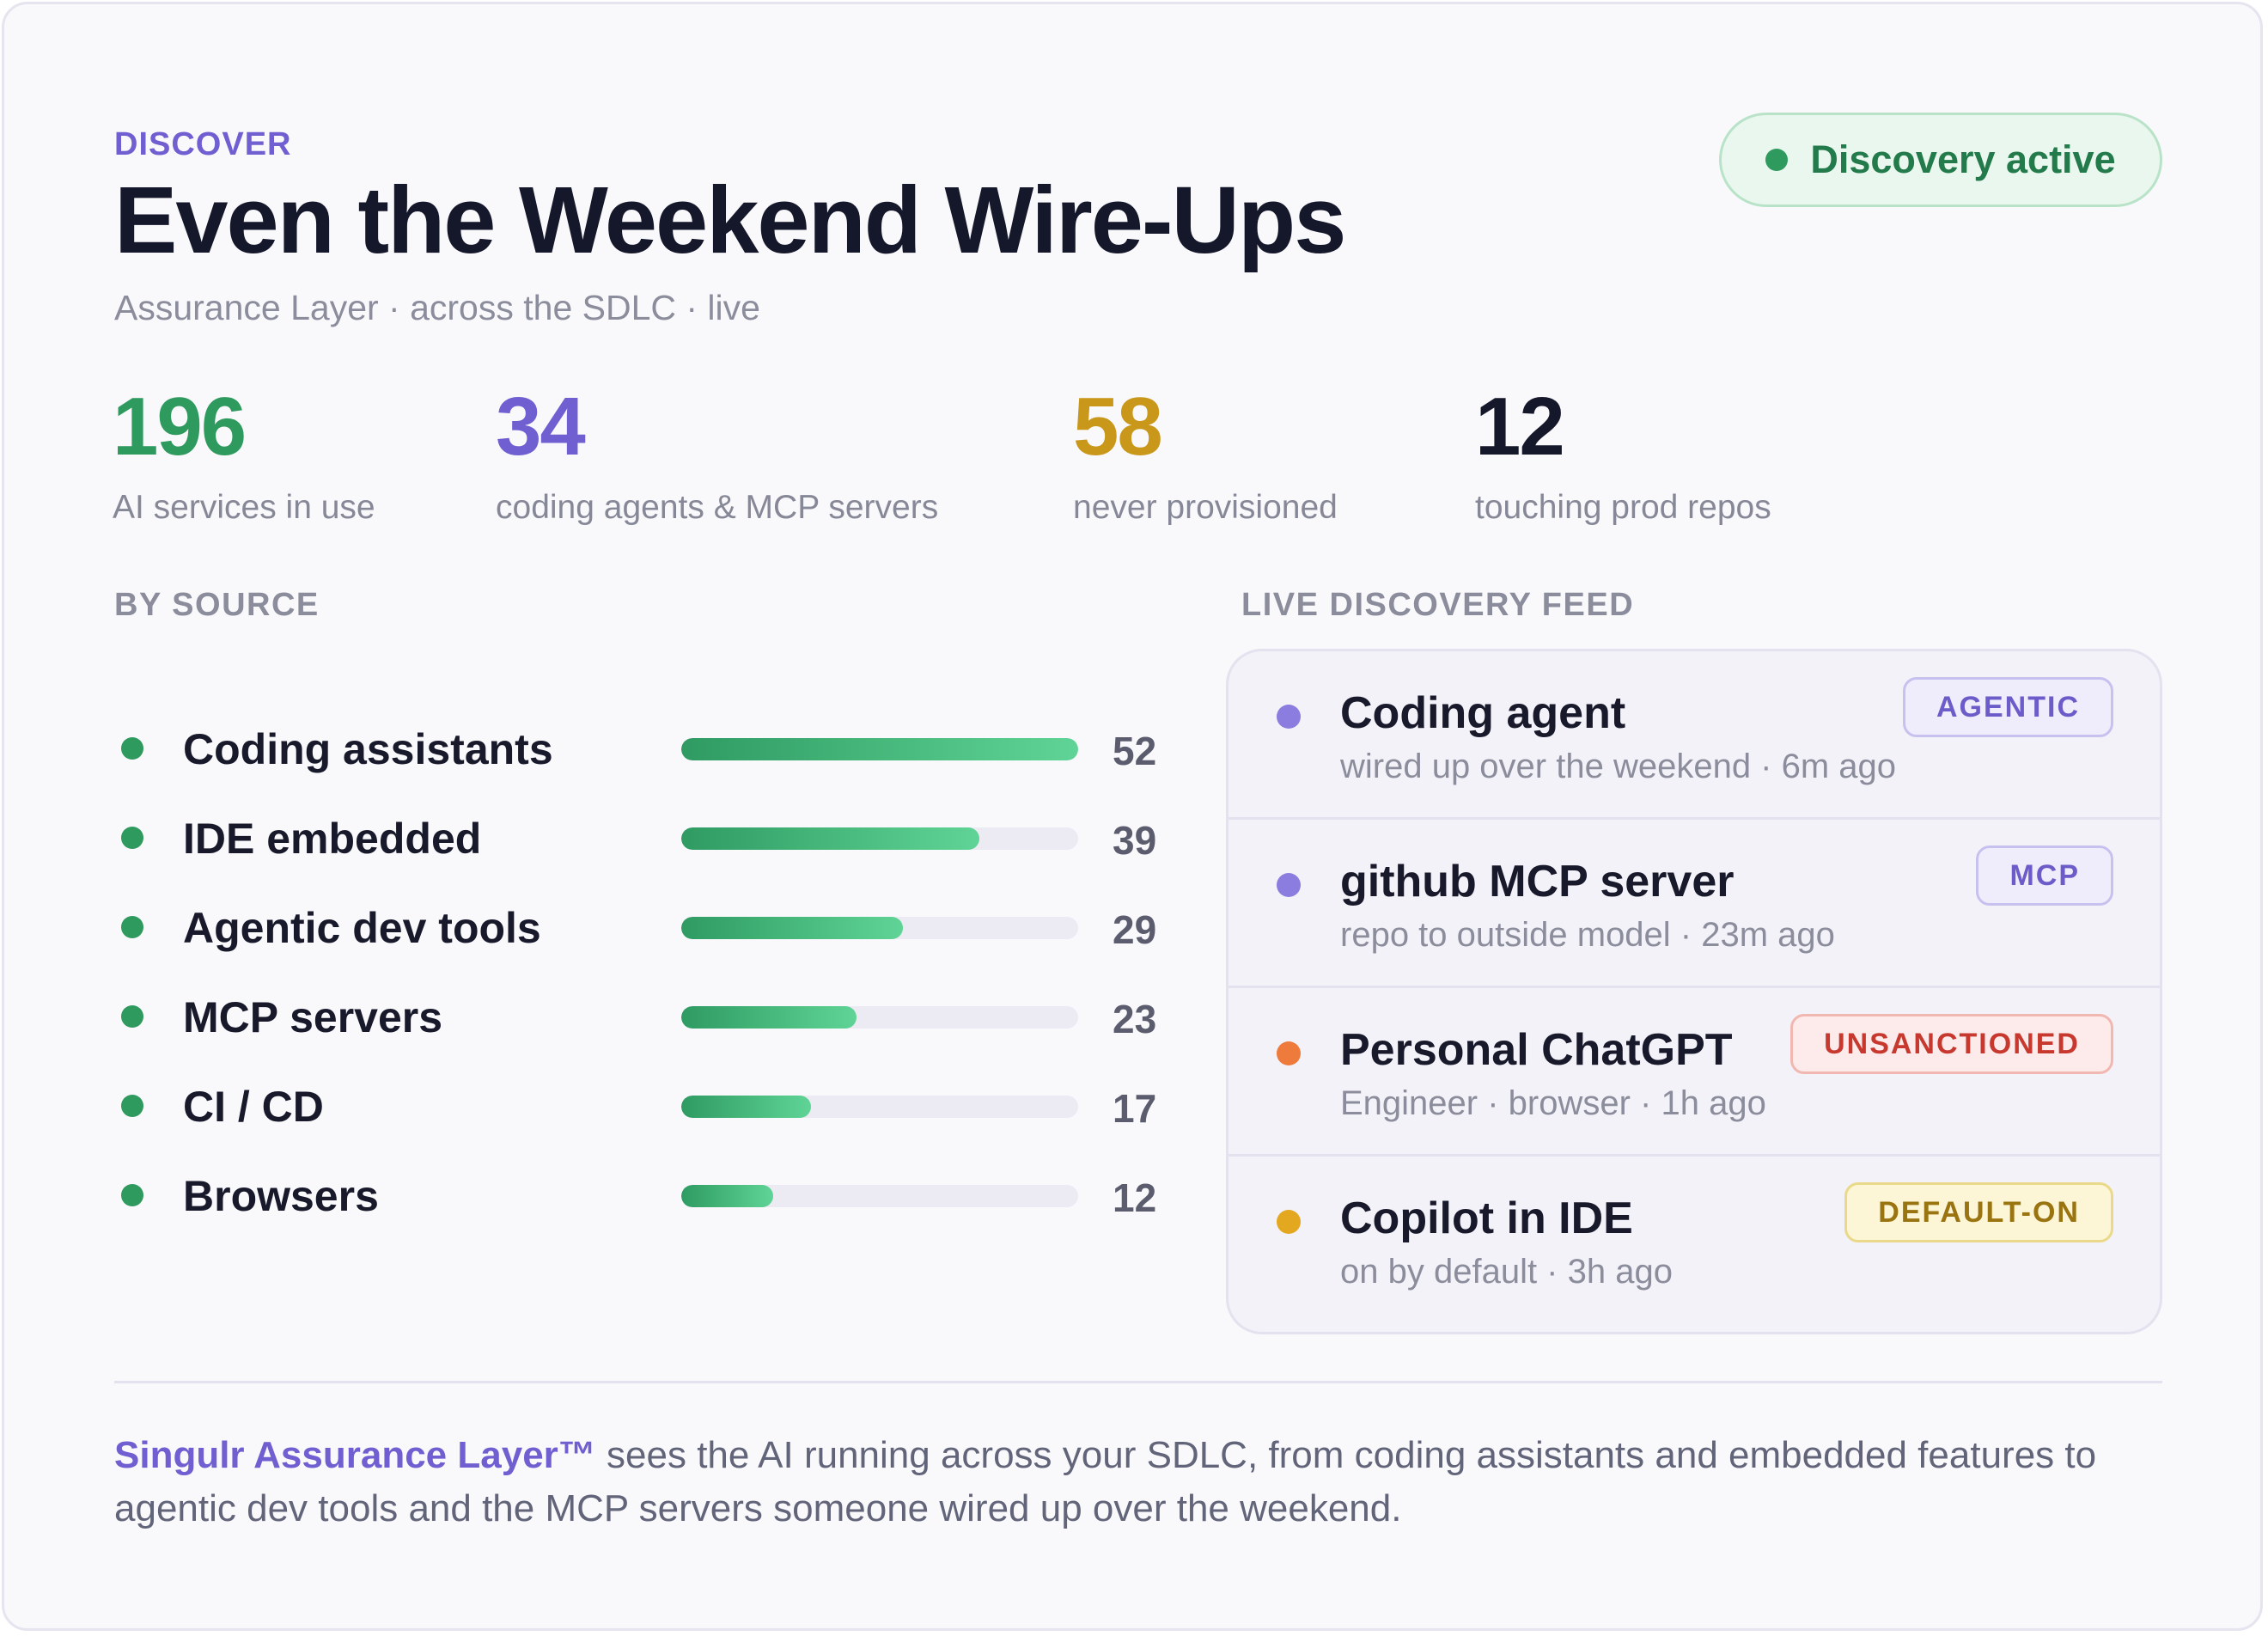  Describe the element at coordinates (1205, 507) in the screenshot. I see `stat-label: never provisioned` at that location.